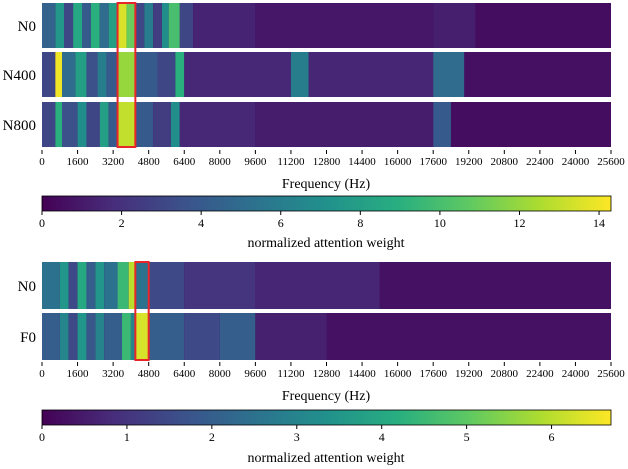 This screenshot has height=469, width=628. I want to click on colorbar-axis: 0 1 2 3 4 5 6, so click(297, 434).